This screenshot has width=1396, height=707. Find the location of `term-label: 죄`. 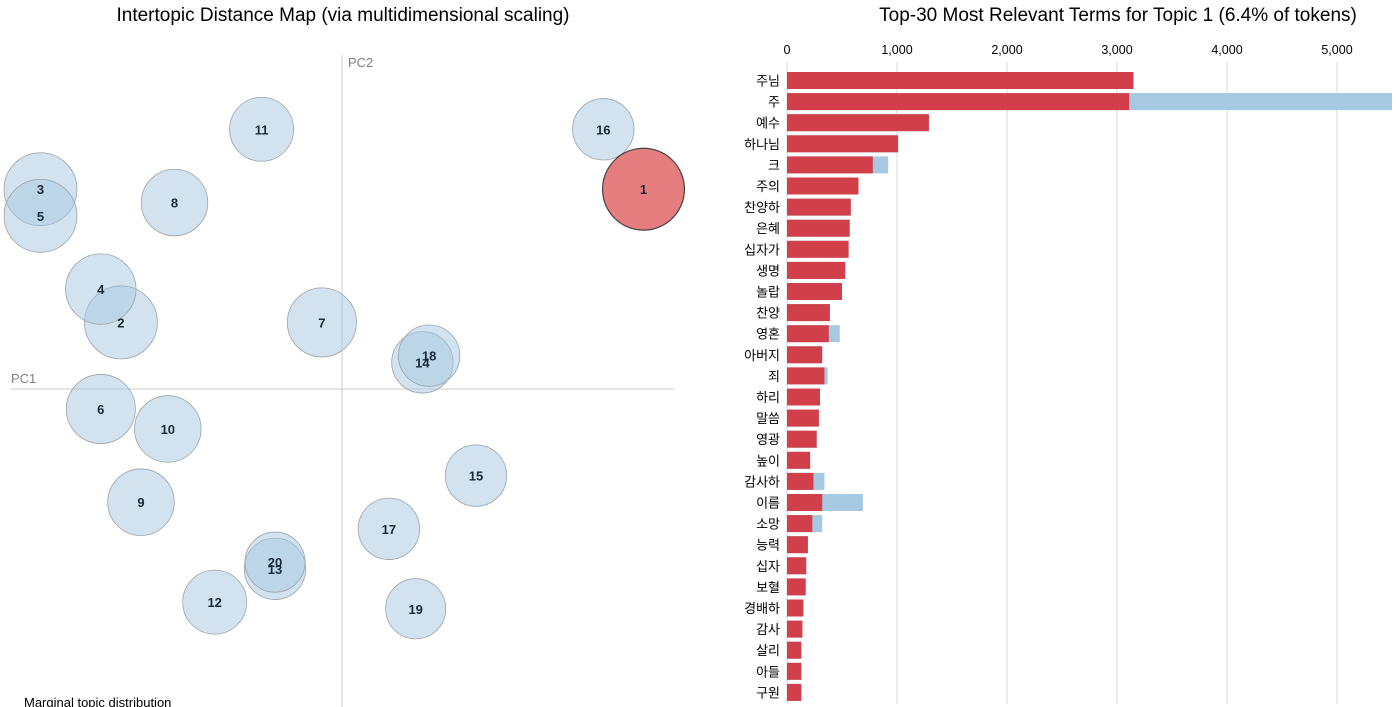

term-label: 죄 is located at coordinates (774, 377).